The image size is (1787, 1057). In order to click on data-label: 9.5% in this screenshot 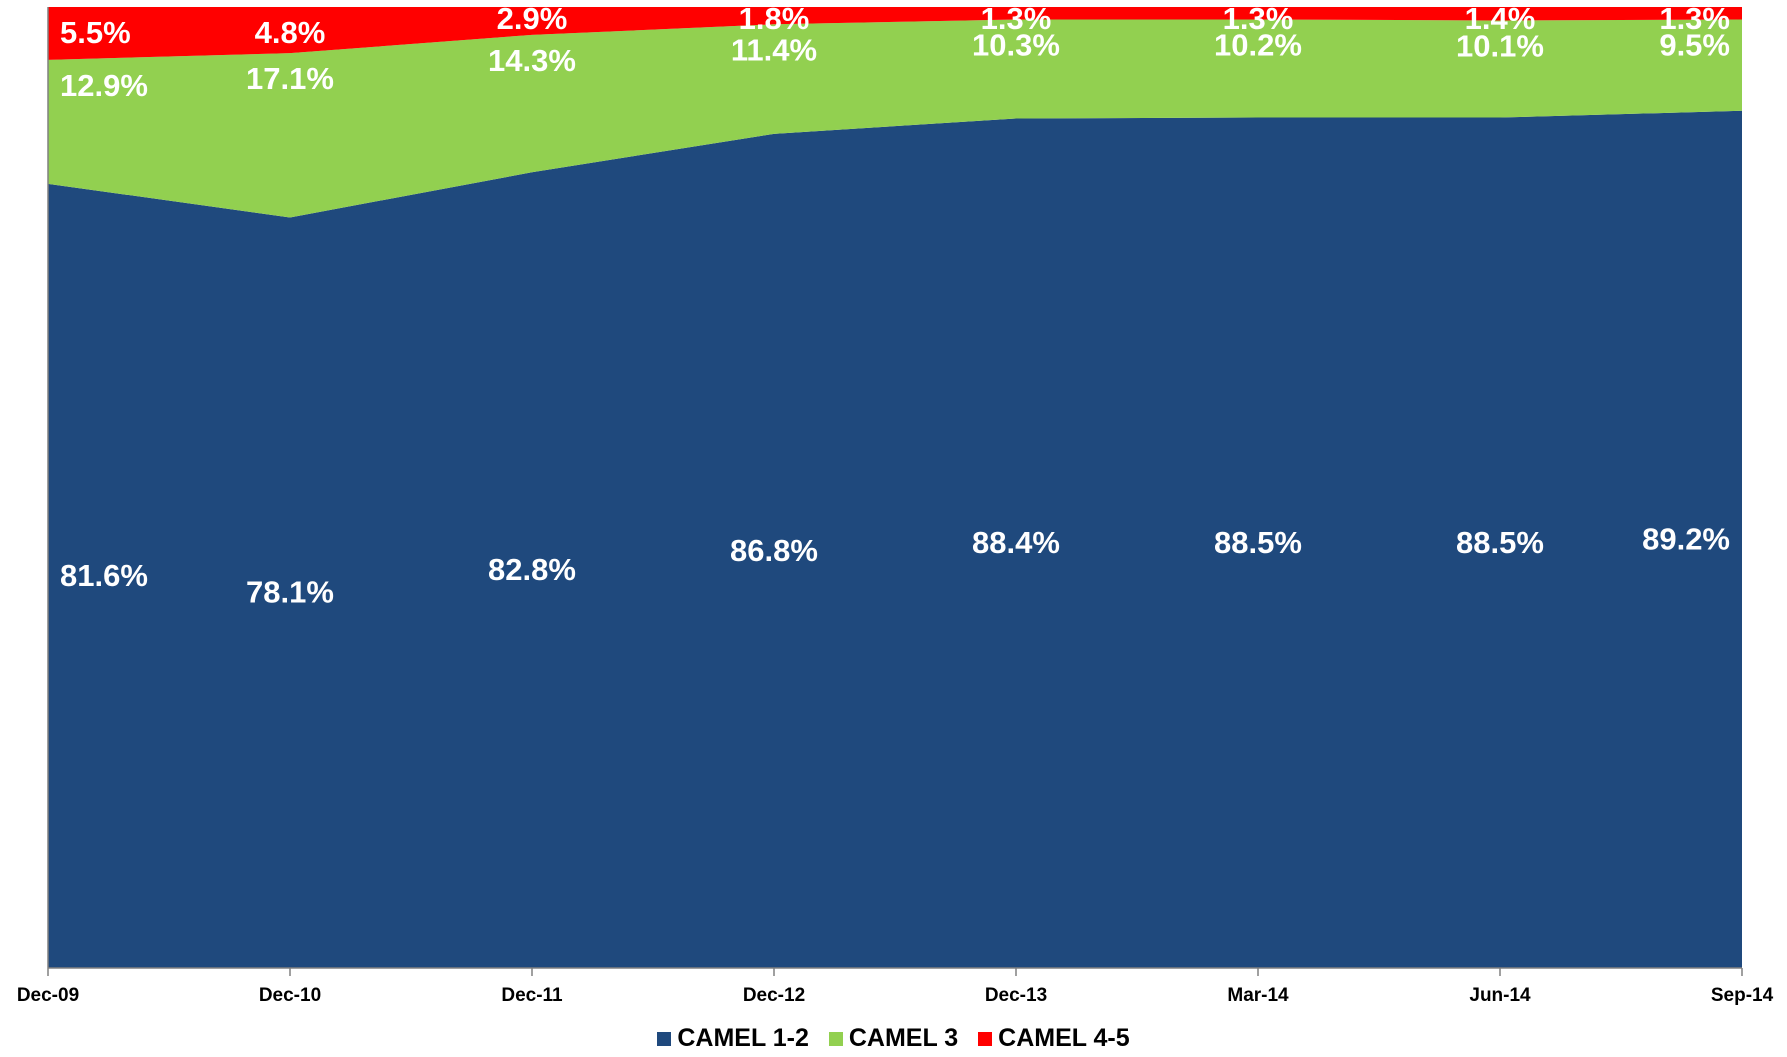, I will do `click(1694, 44)`.